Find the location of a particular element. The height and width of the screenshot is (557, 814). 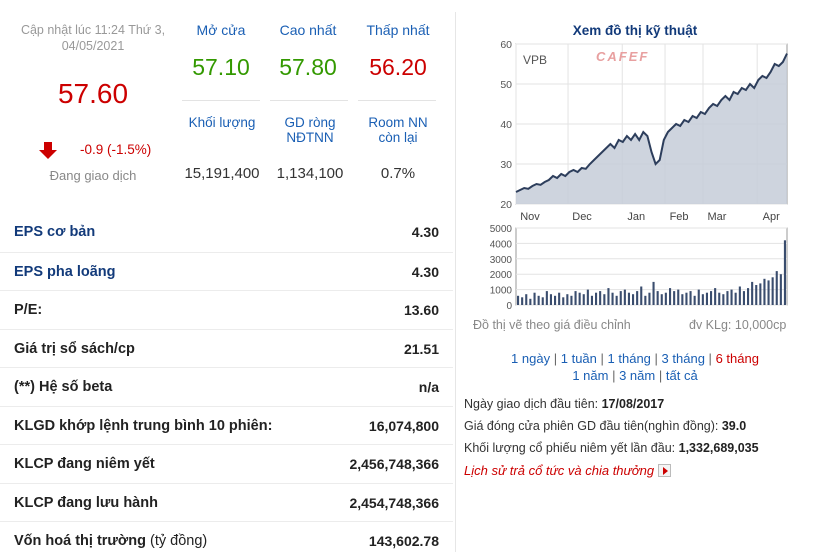

volume-y-tick: 0 is located at coordinates (509, 306).